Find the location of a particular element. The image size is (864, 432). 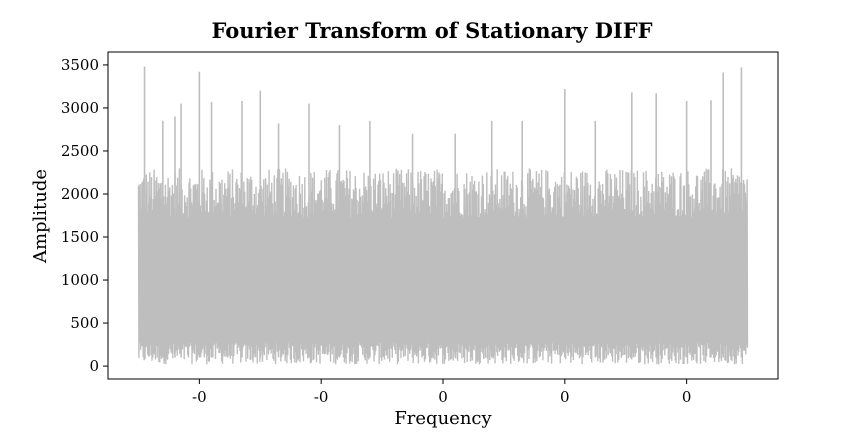

y-axis-label: Amplitude is located at coordinates (40, 216).